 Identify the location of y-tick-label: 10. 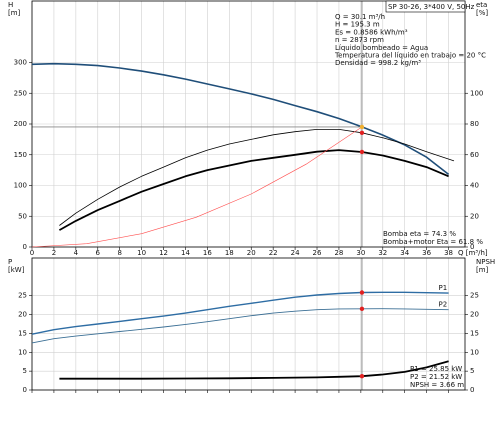
(22, 352).